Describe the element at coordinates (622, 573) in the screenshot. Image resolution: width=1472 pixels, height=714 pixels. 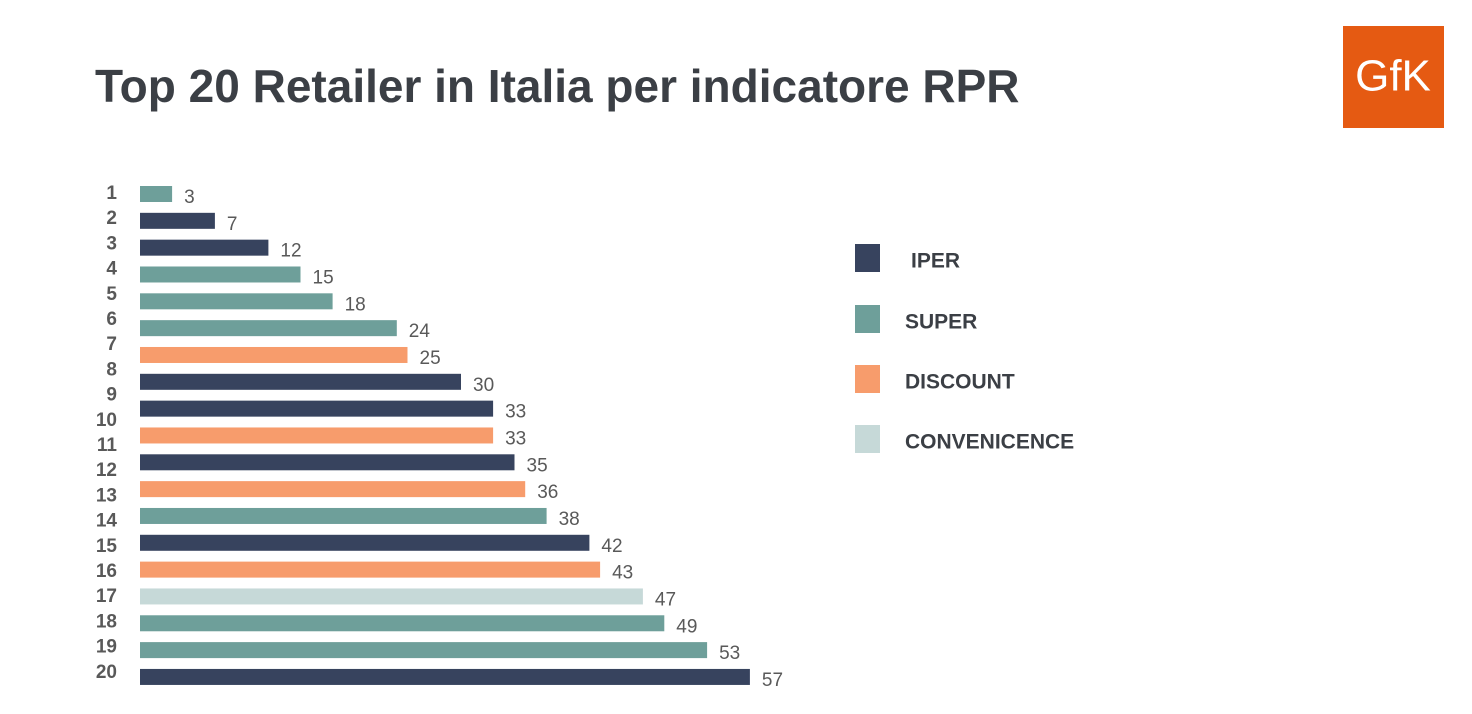
I see `data-label: 43` at that location.